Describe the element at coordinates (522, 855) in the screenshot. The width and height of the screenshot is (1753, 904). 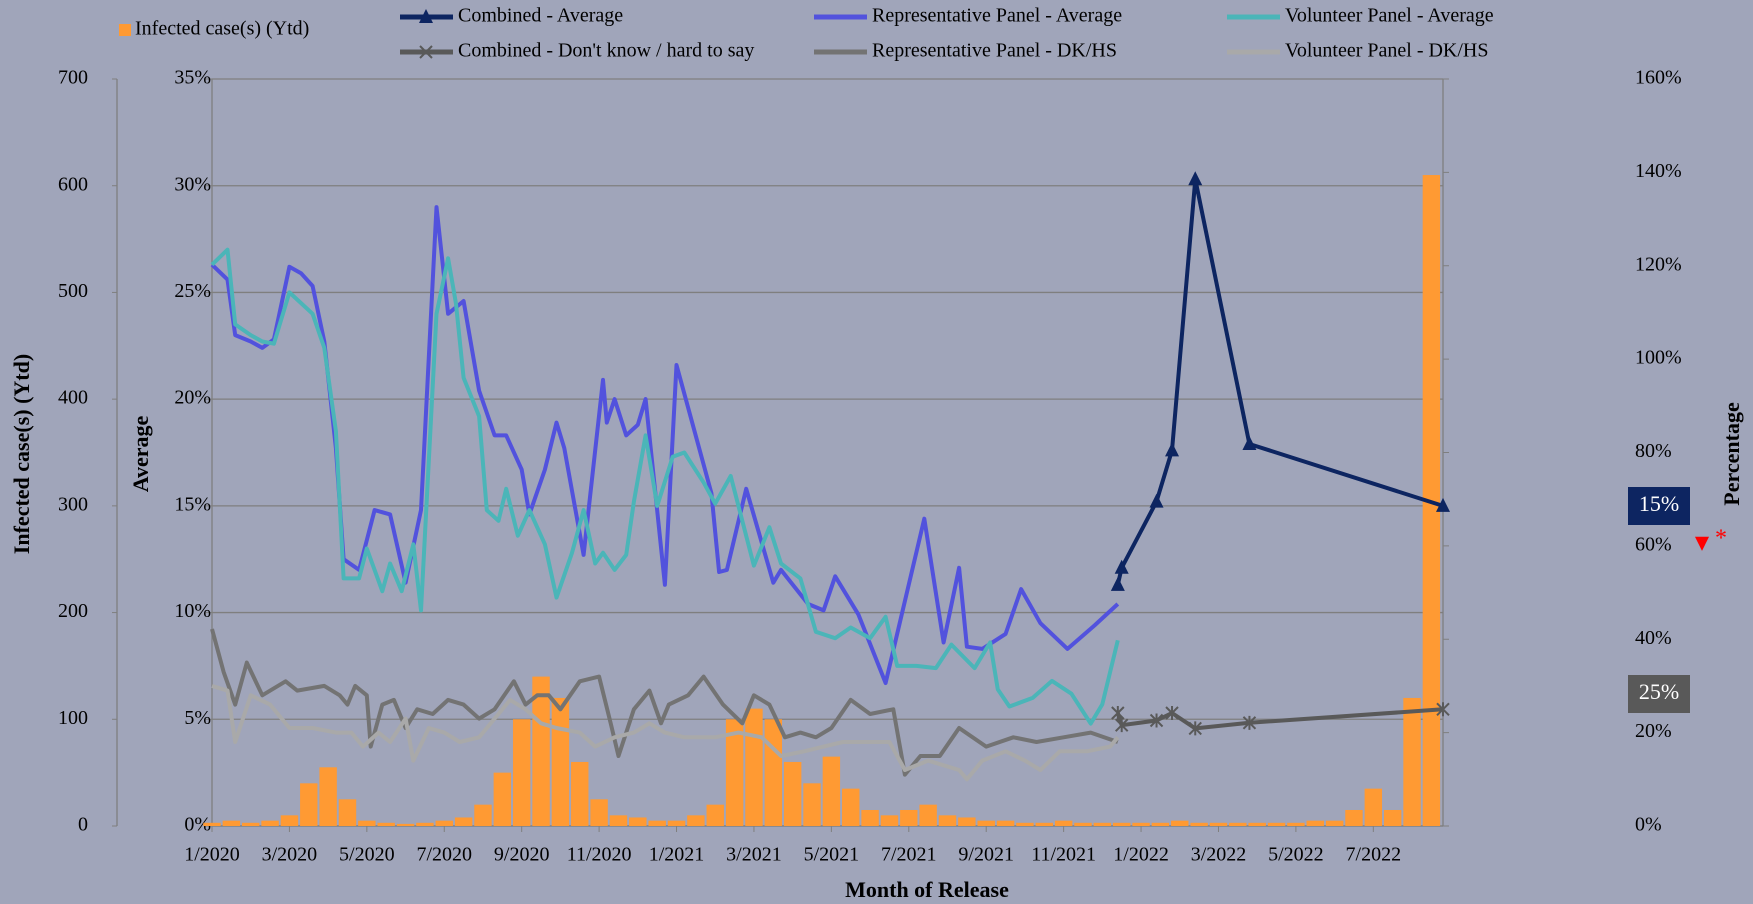
I see `x-tick-label: 9/2020` at that location.